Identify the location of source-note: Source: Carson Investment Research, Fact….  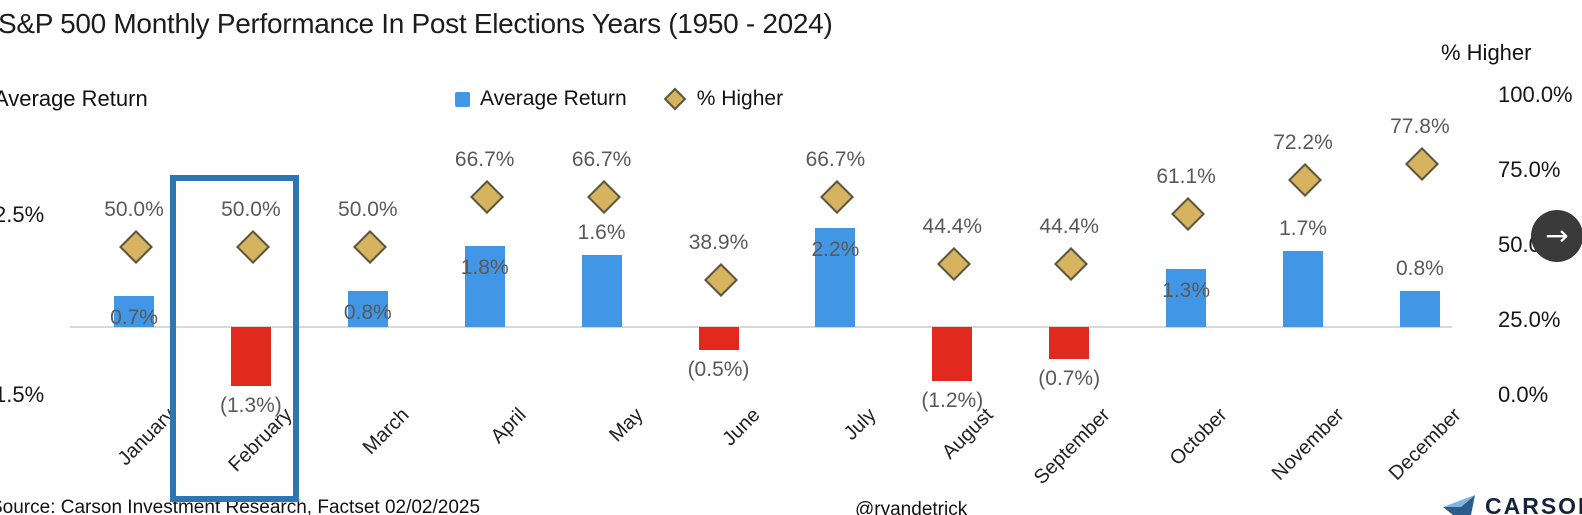
(240, 506).